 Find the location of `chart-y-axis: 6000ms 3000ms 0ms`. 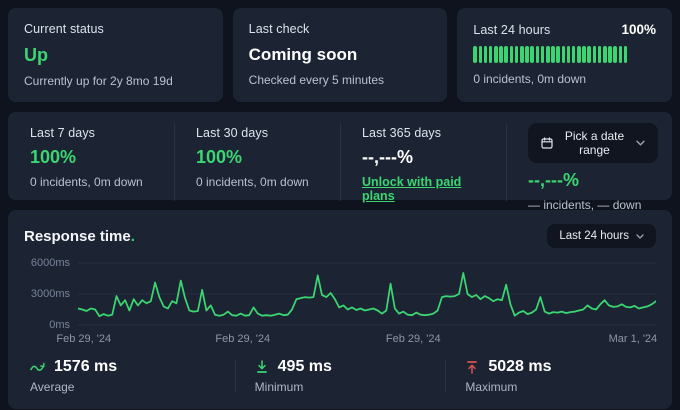

chart-y-axis: 6000ms 3000ms 0ms is located at coordinates (47, 294).